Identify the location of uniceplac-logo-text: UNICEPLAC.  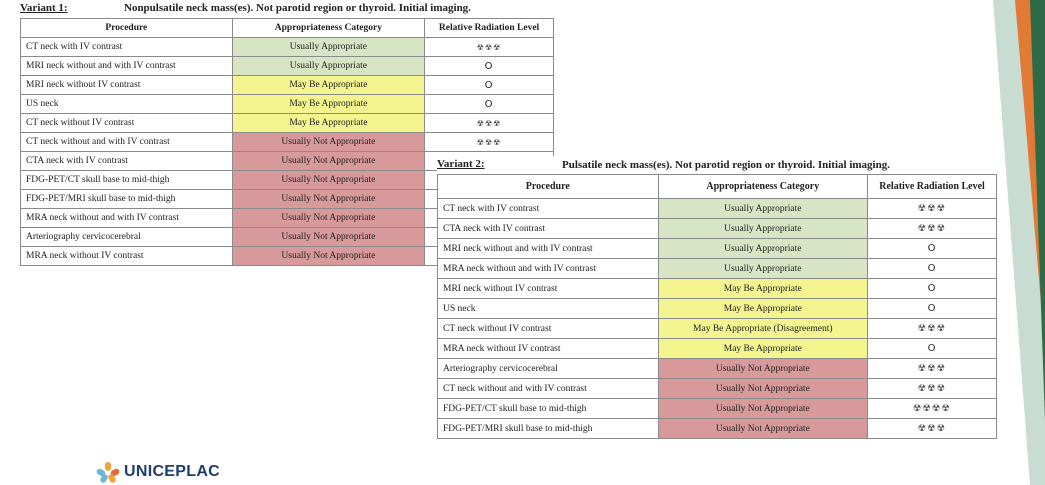
(172, 471).